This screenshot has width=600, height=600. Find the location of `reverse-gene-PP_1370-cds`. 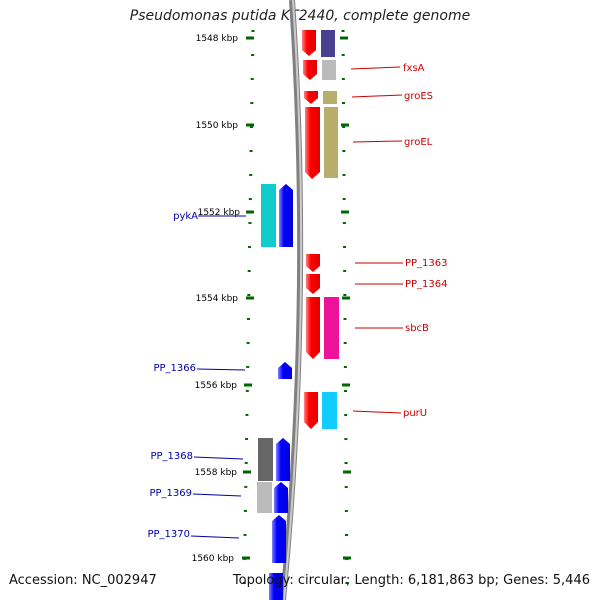

reverse-gene-PP_1370-cds is located at coordinates (279, 539).